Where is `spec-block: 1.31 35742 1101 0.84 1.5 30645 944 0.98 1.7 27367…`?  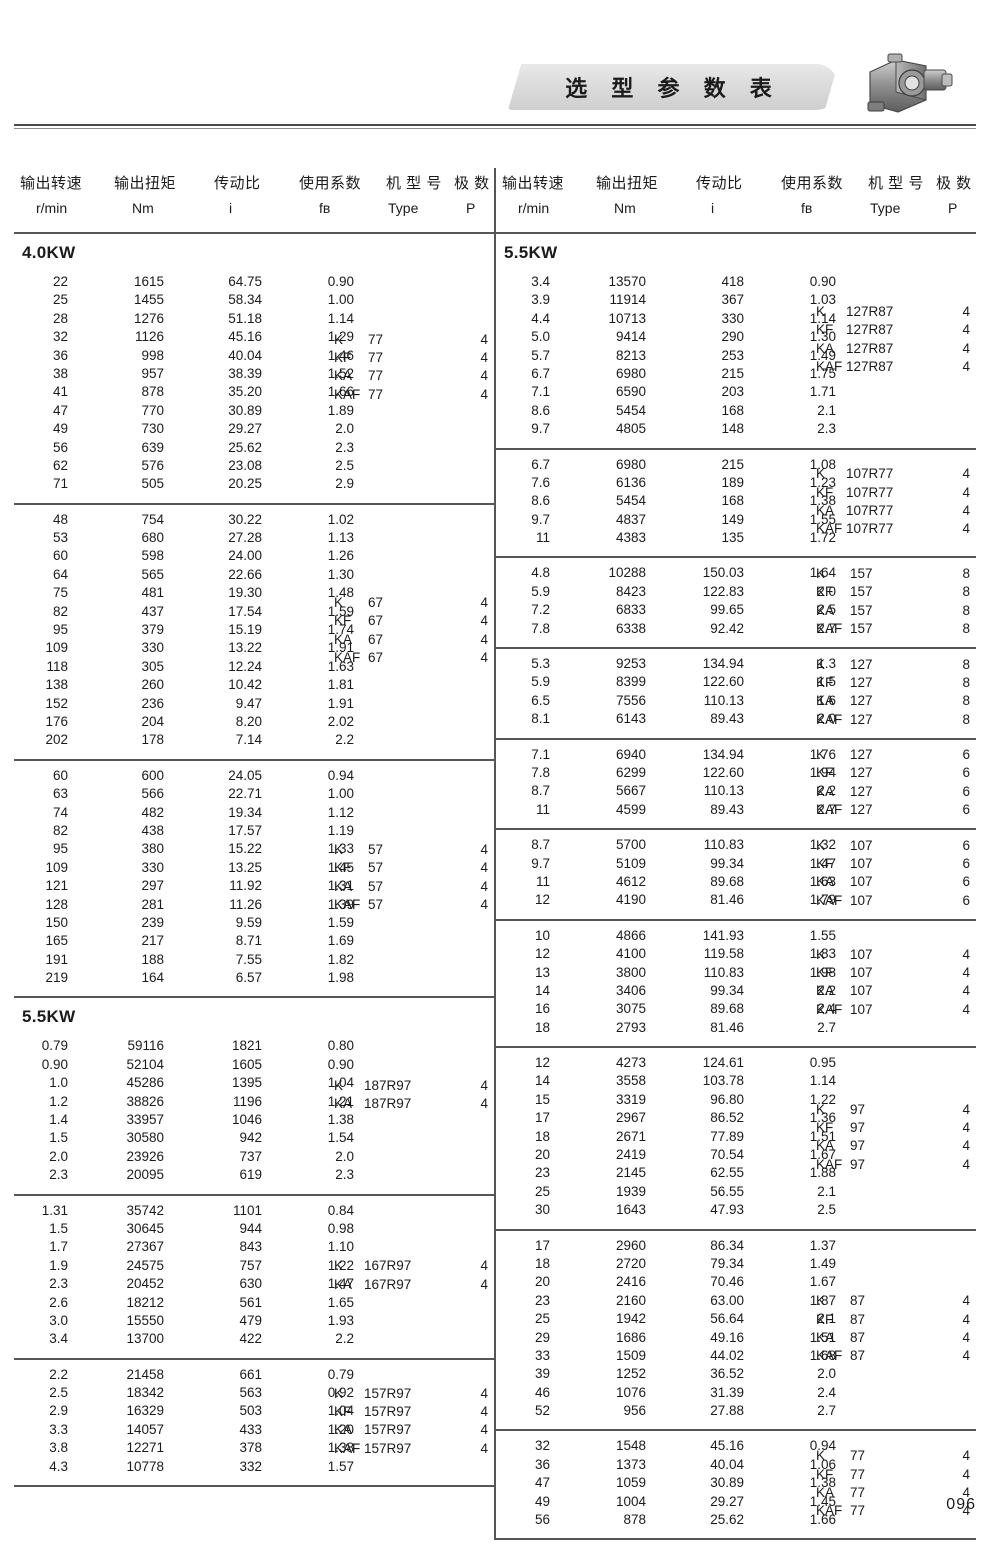 spec-block: 1.31 35742 1101 0.84 1.5 30645 944 0.98 1.7 27367… is located at coordinates (254, 1275).